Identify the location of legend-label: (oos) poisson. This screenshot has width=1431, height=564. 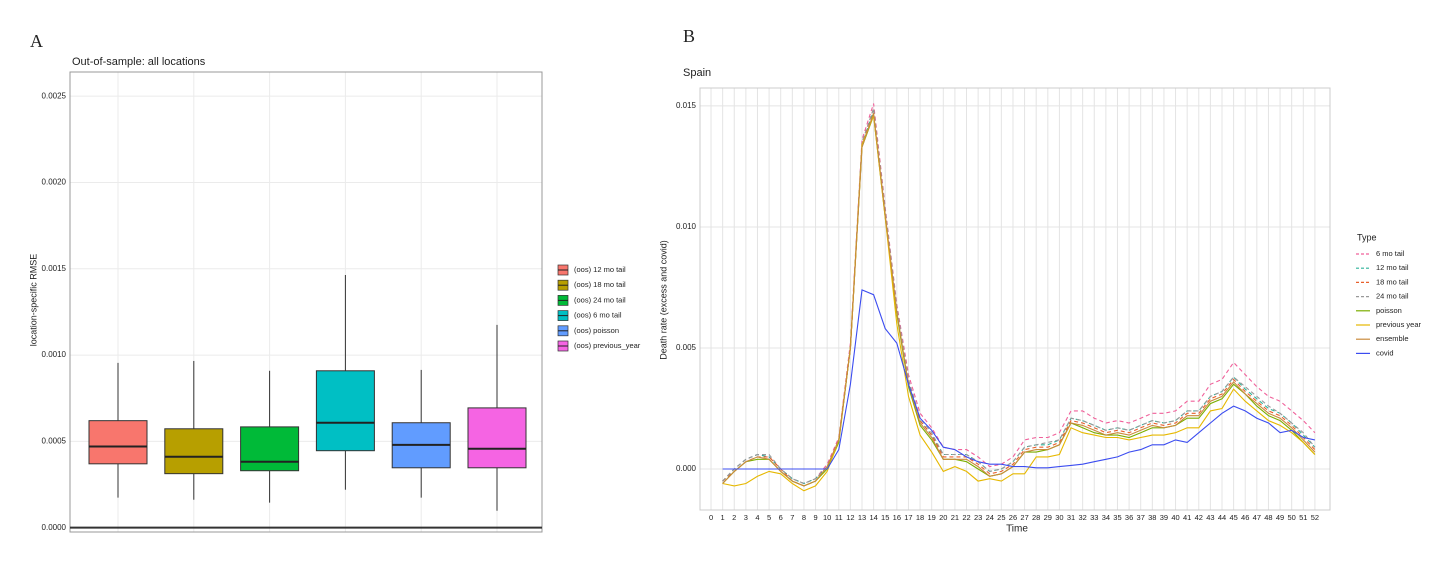
(596, 330).